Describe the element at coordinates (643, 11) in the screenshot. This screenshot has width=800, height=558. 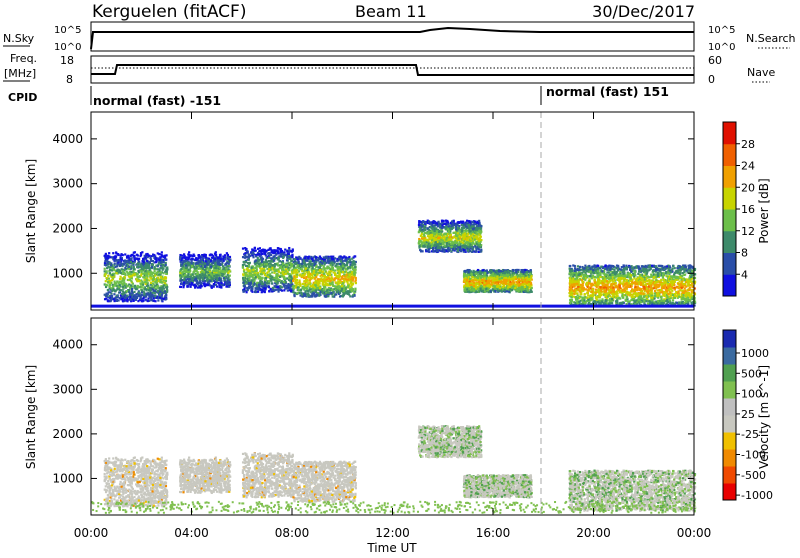
I see `date-label: 30/Dec/2017` at that location.